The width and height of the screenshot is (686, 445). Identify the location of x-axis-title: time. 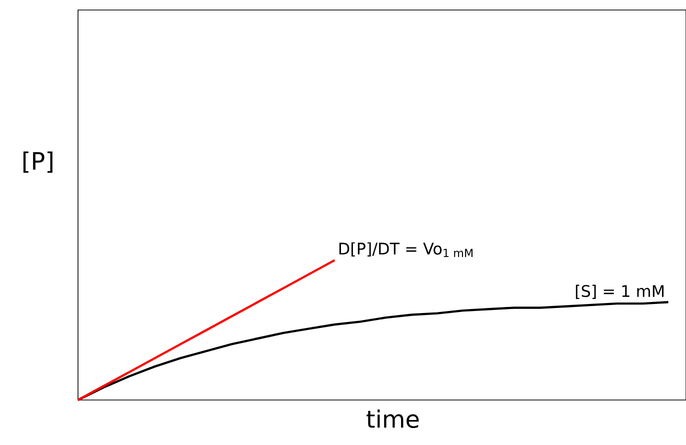
(392, 419).